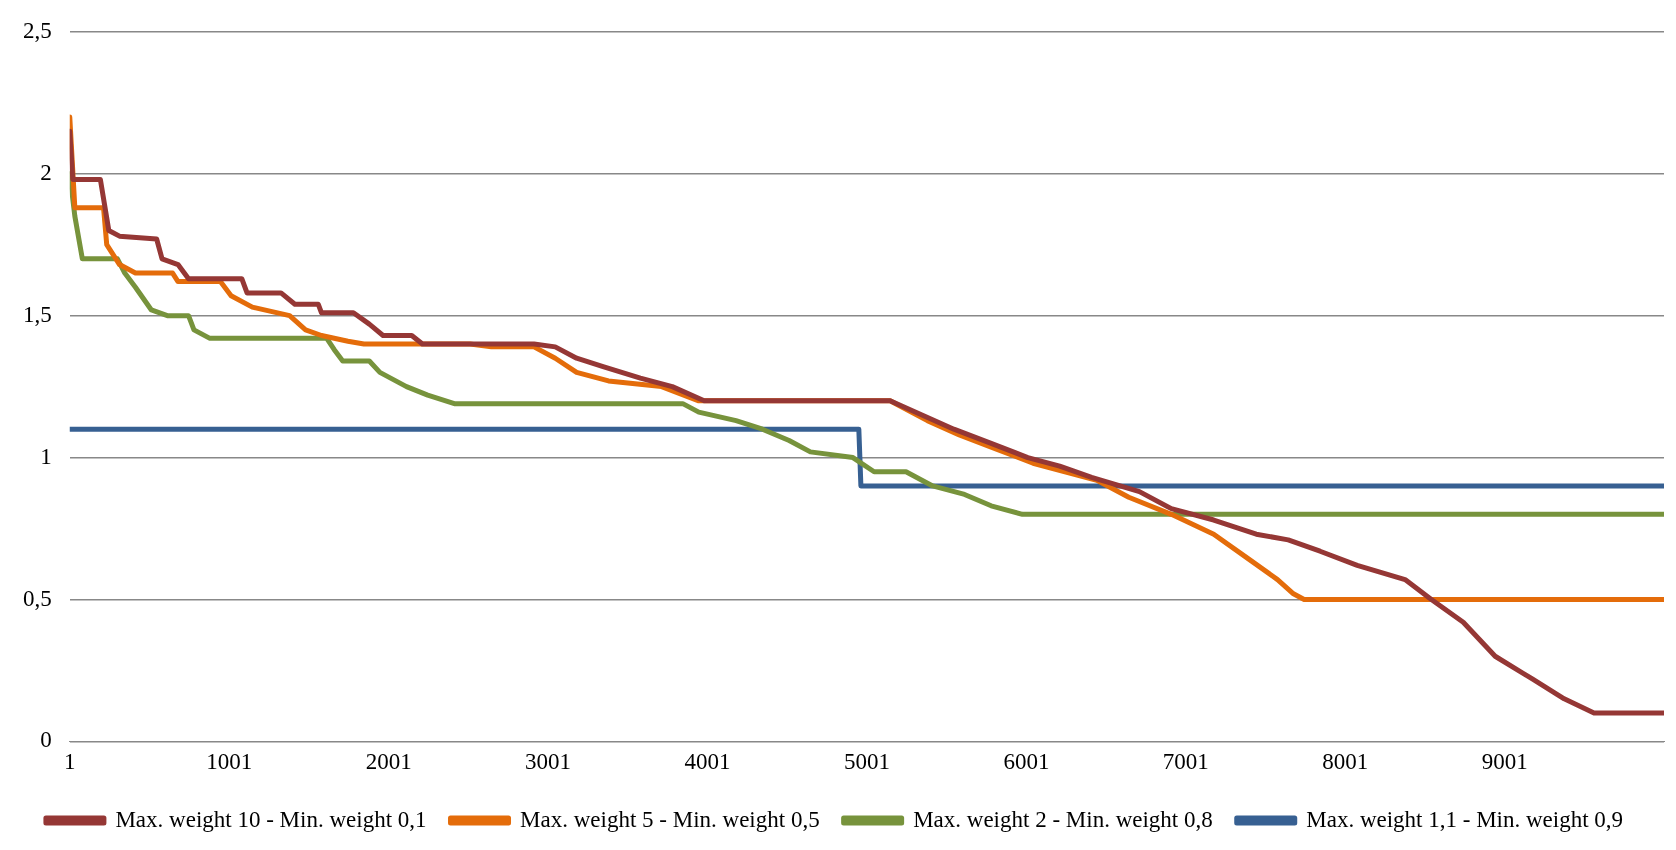  Describe the element at coordinates (1026, 762) in the screenshot. I see `x-tick-label: 6001` at that location.